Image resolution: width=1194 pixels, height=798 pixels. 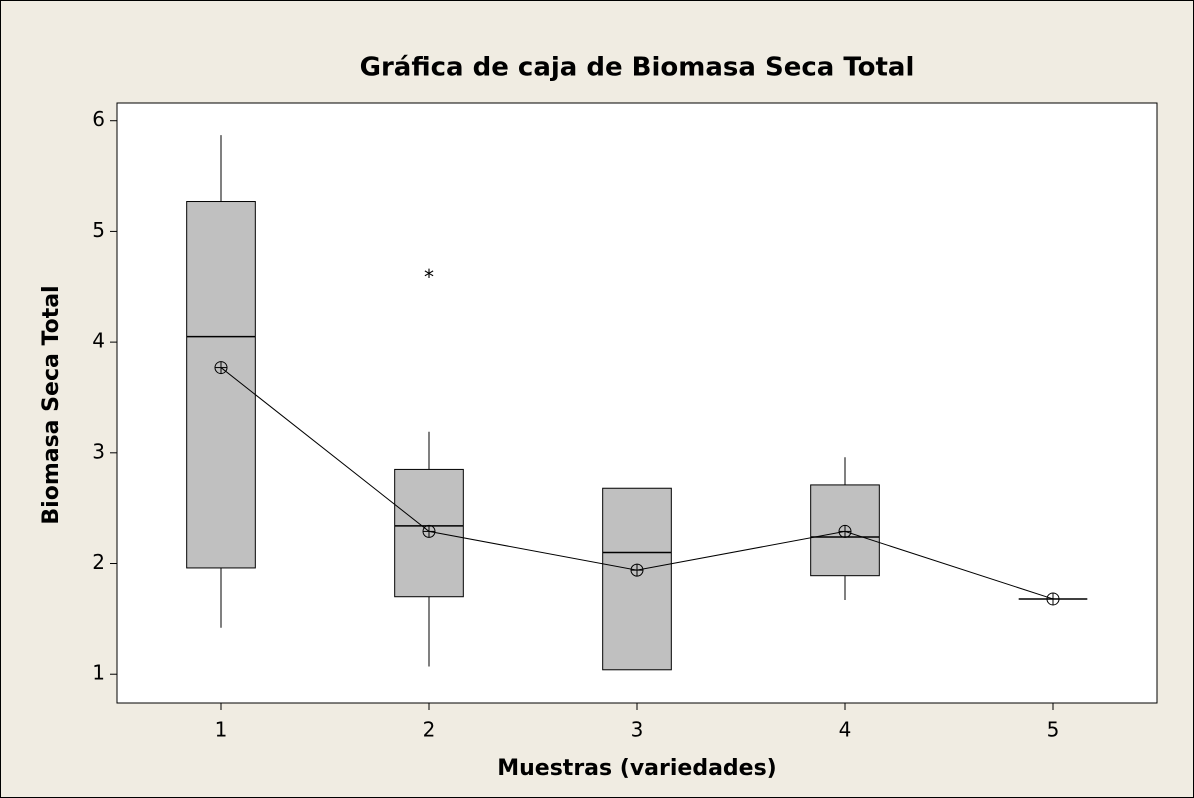 What do you see at coordinates (51, 404) in the screenshot?
I see `y-axis-label: Biomasa Seca Total` at bounding box center [51, 404].